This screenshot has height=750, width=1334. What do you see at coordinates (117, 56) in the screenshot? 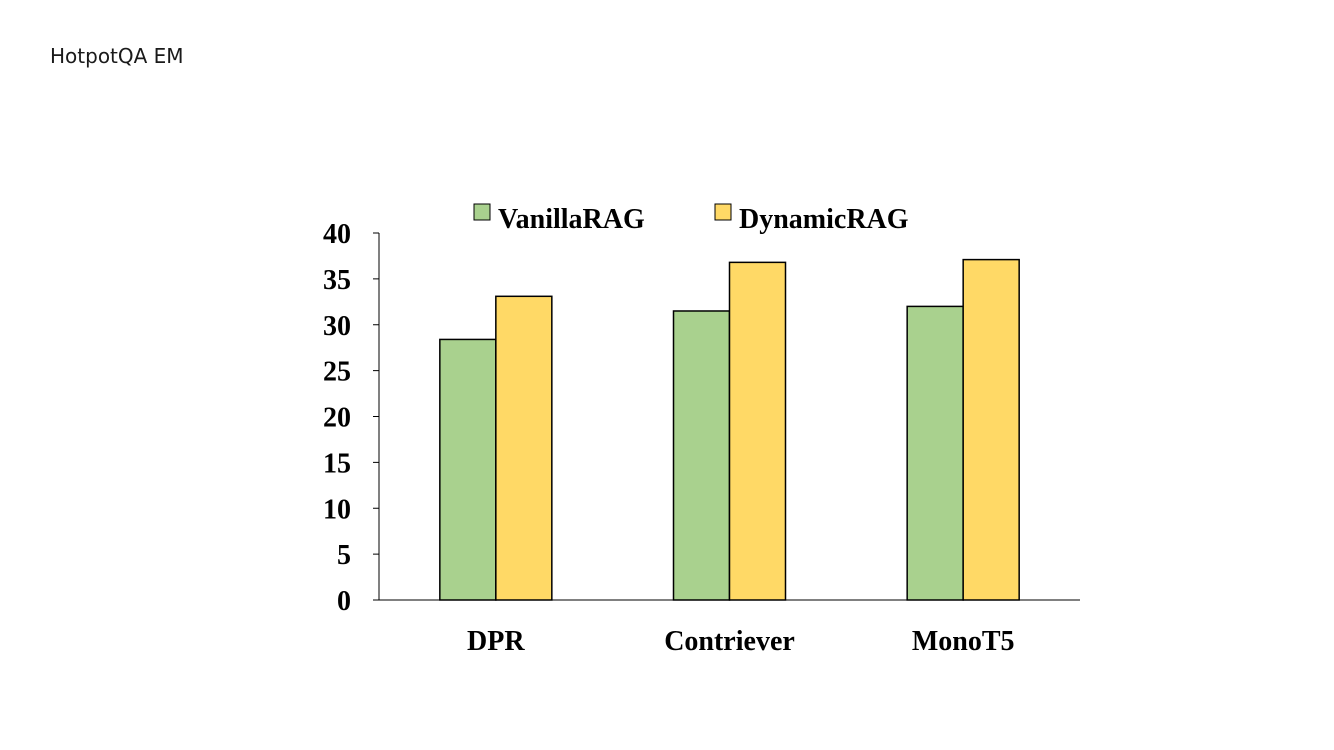
I see `page-label: HotpotQA EM` at bounding box center [117, 56].